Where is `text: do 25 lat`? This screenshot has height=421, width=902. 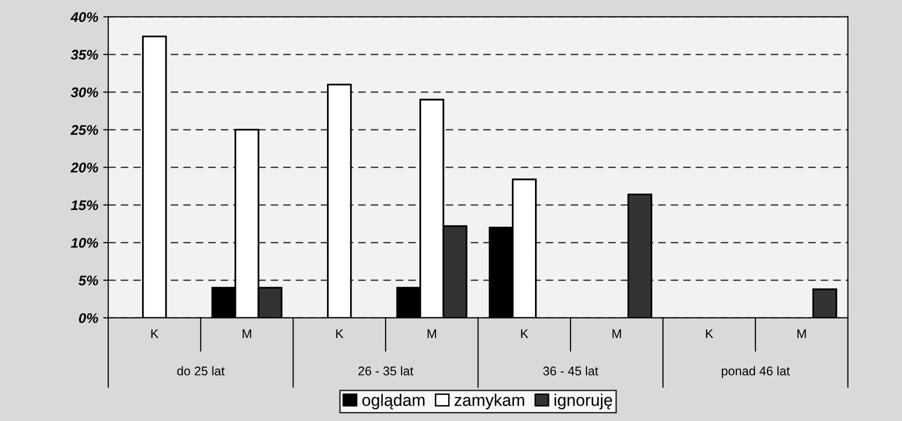 text: do 25 lat is located at coordinates (201, 371).